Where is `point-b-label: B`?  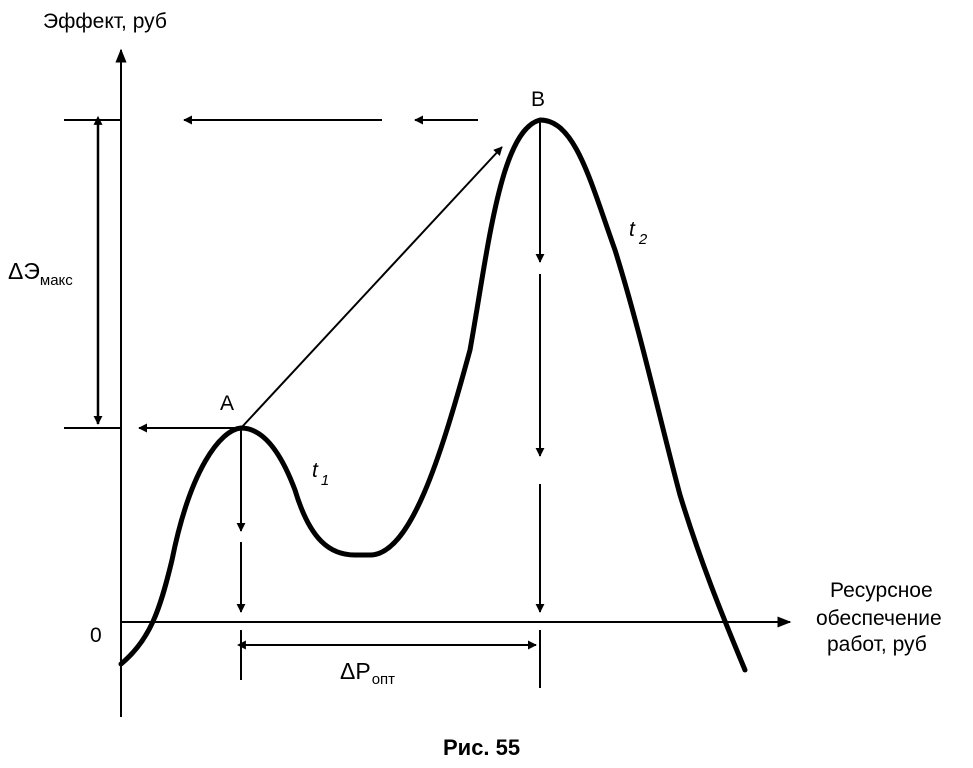 point-b-label: B is located at coordinates (538, 99).